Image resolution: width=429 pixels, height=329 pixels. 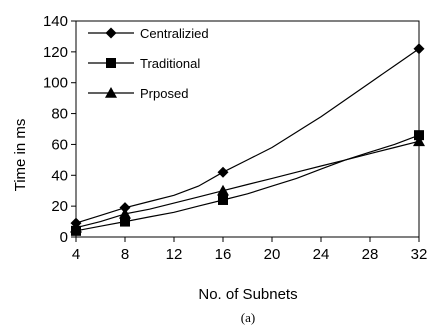 What do you see at coordinates (59, 175) in the screenshot?
I see `y-tick-label: 40` at bounding box center [59, 175].